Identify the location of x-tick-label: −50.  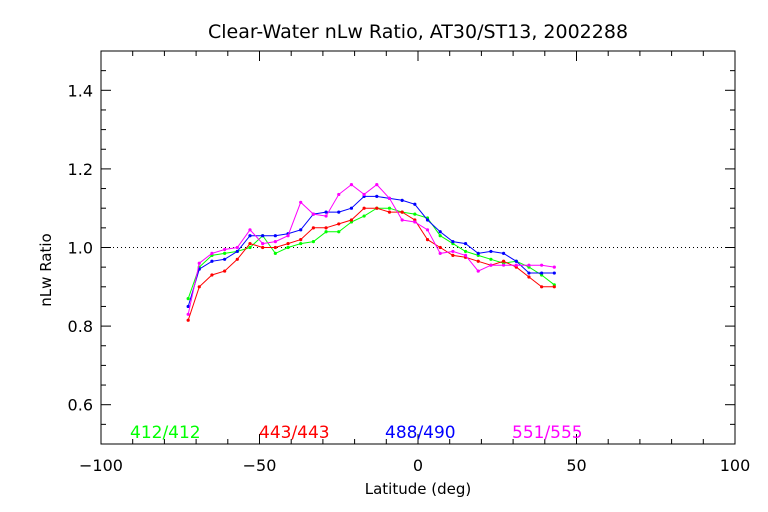
(260, 465).